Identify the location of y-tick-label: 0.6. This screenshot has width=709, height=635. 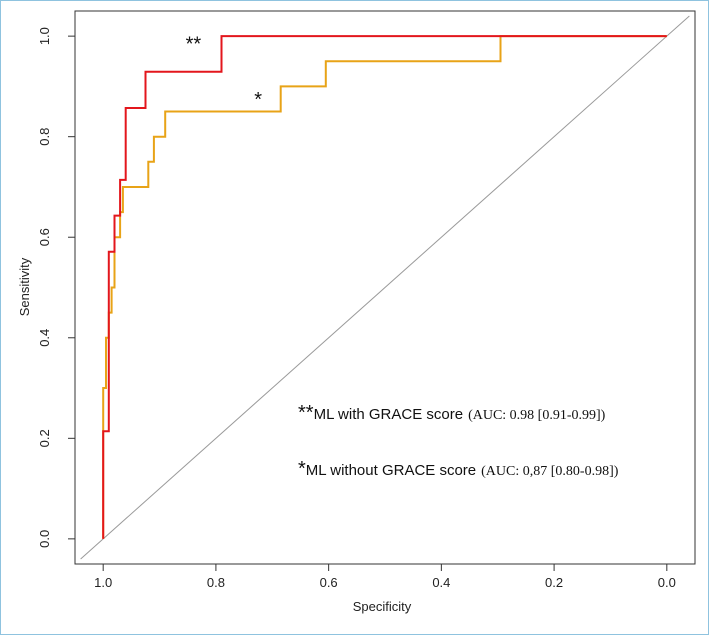
(44, 237).